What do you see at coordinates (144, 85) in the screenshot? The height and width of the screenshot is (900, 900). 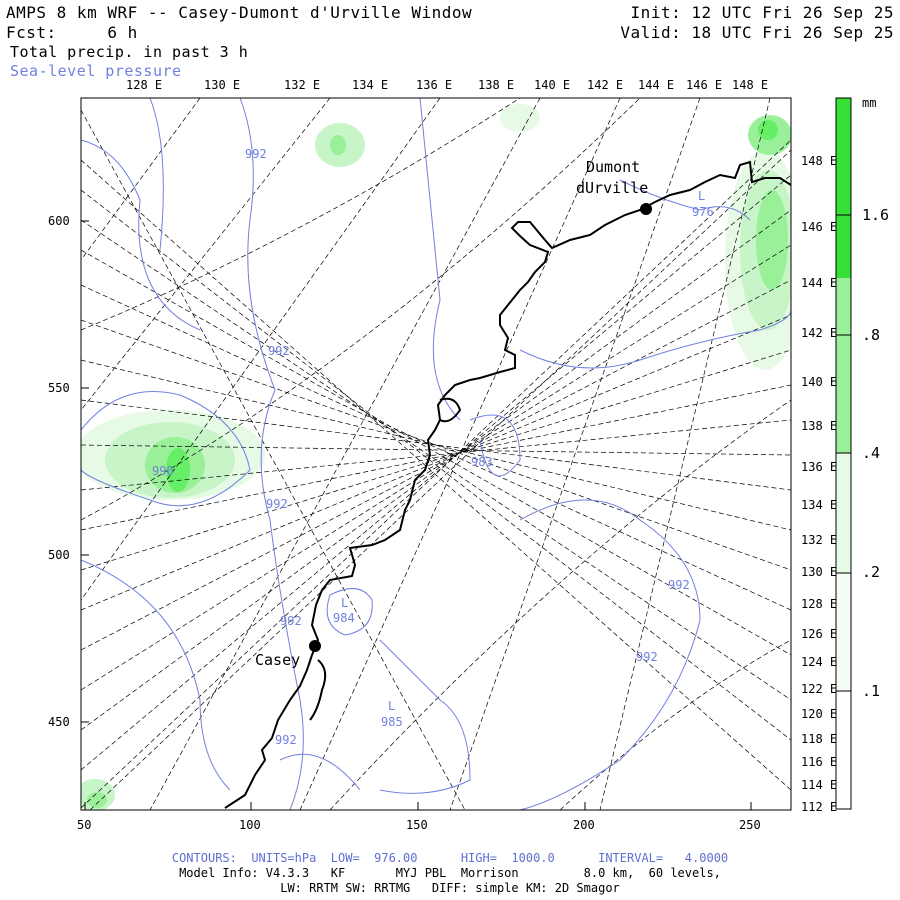 I see `top-lon-label: 128 E` at bounding box center [144, 85].